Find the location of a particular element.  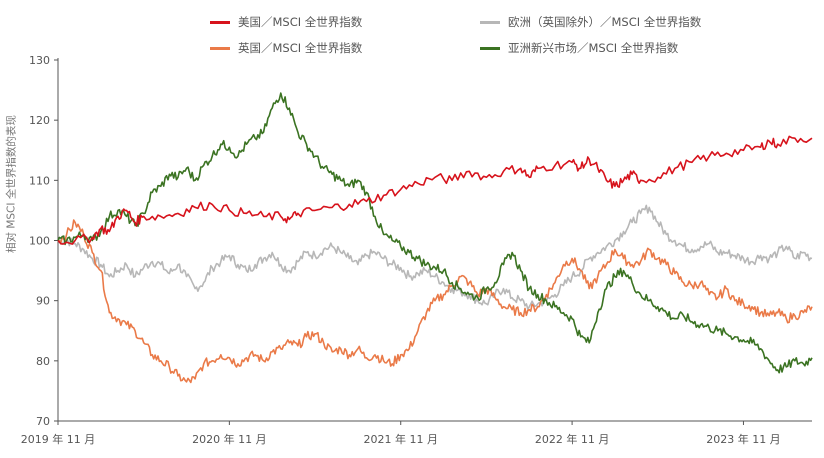

legend-label-asia-em: 亚洲新兴市场／MSCI 全世界指数 is located at coordinates (593, 48).